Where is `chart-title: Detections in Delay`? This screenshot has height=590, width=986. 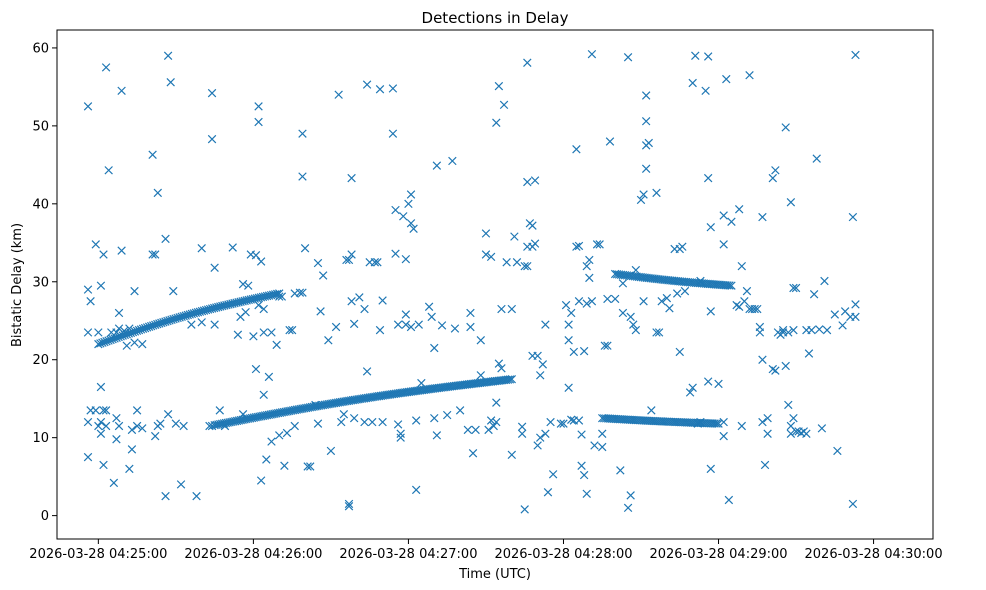 chart-title: Detections in Delay is located at coordinates (495, 18).